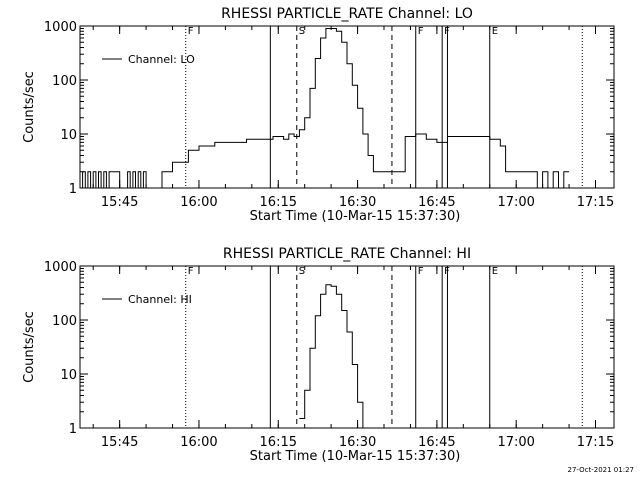 This screenshot has height=480, width=640. What do you see at coordinates (347, 254) in the screenshot?
I see `chart-title: RHESSI PARTICLE_RATE Channel: HI` at bounding box center [347, 254].